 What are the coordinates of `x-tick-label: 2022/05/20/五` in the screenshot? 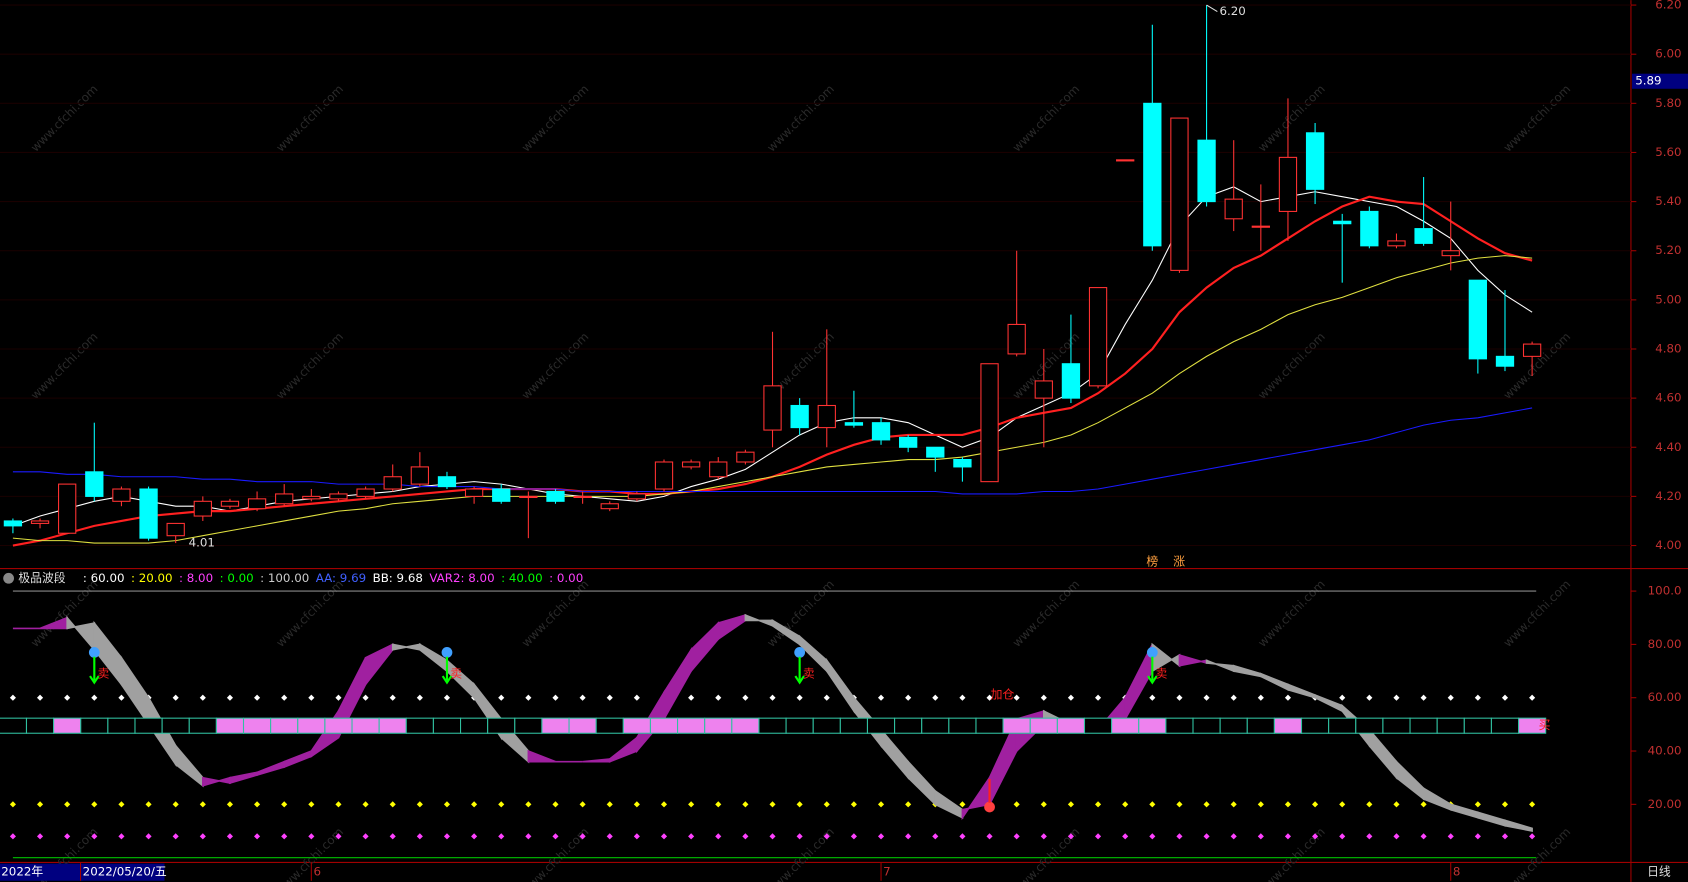 It's located at (125, 872).